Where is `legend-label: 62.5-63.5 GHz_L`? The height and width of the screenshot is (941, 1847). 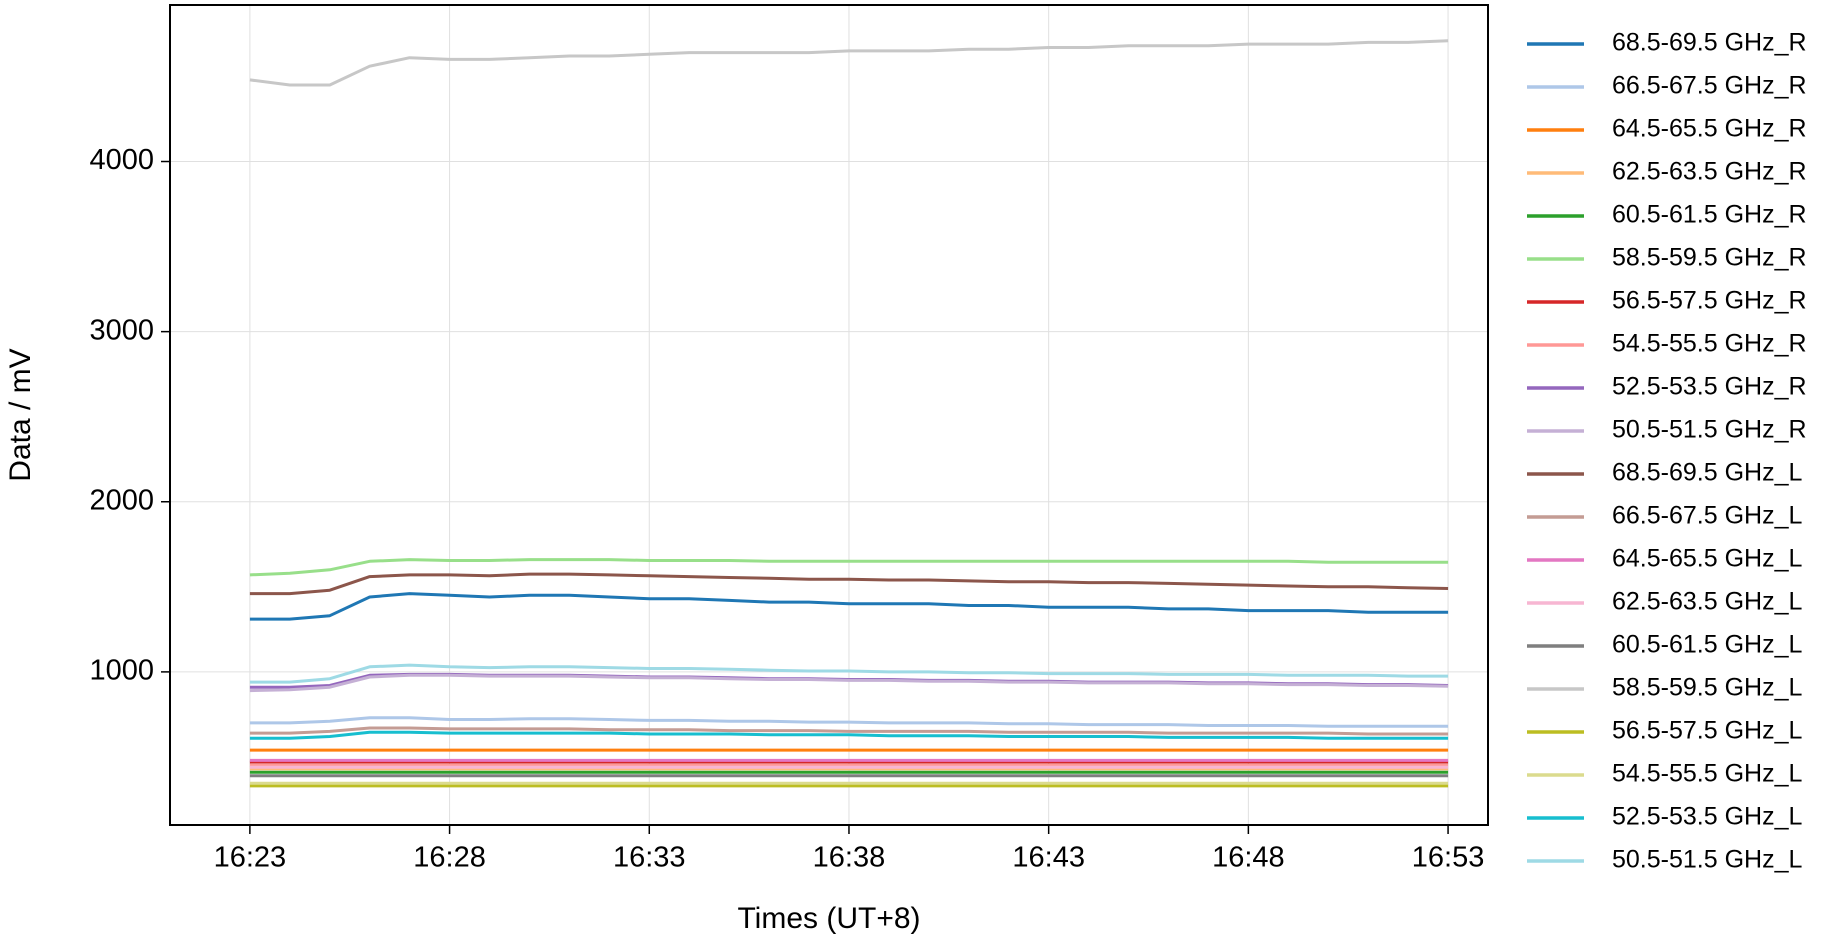 legend-label: 62.5-63.5 GHz_L is located at coordinates (1707, 602).